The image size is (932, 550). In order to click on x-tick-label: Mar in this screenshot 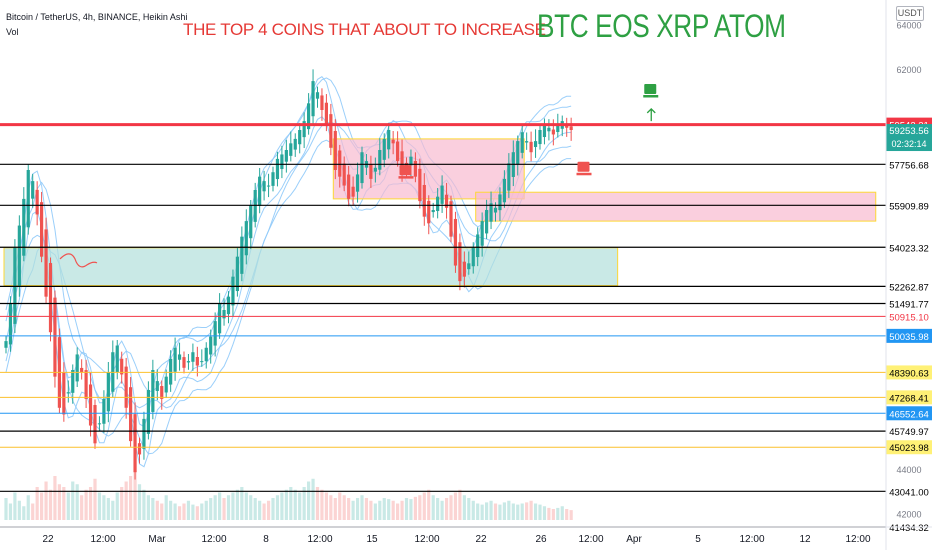, I will do `click(157, 539)`.